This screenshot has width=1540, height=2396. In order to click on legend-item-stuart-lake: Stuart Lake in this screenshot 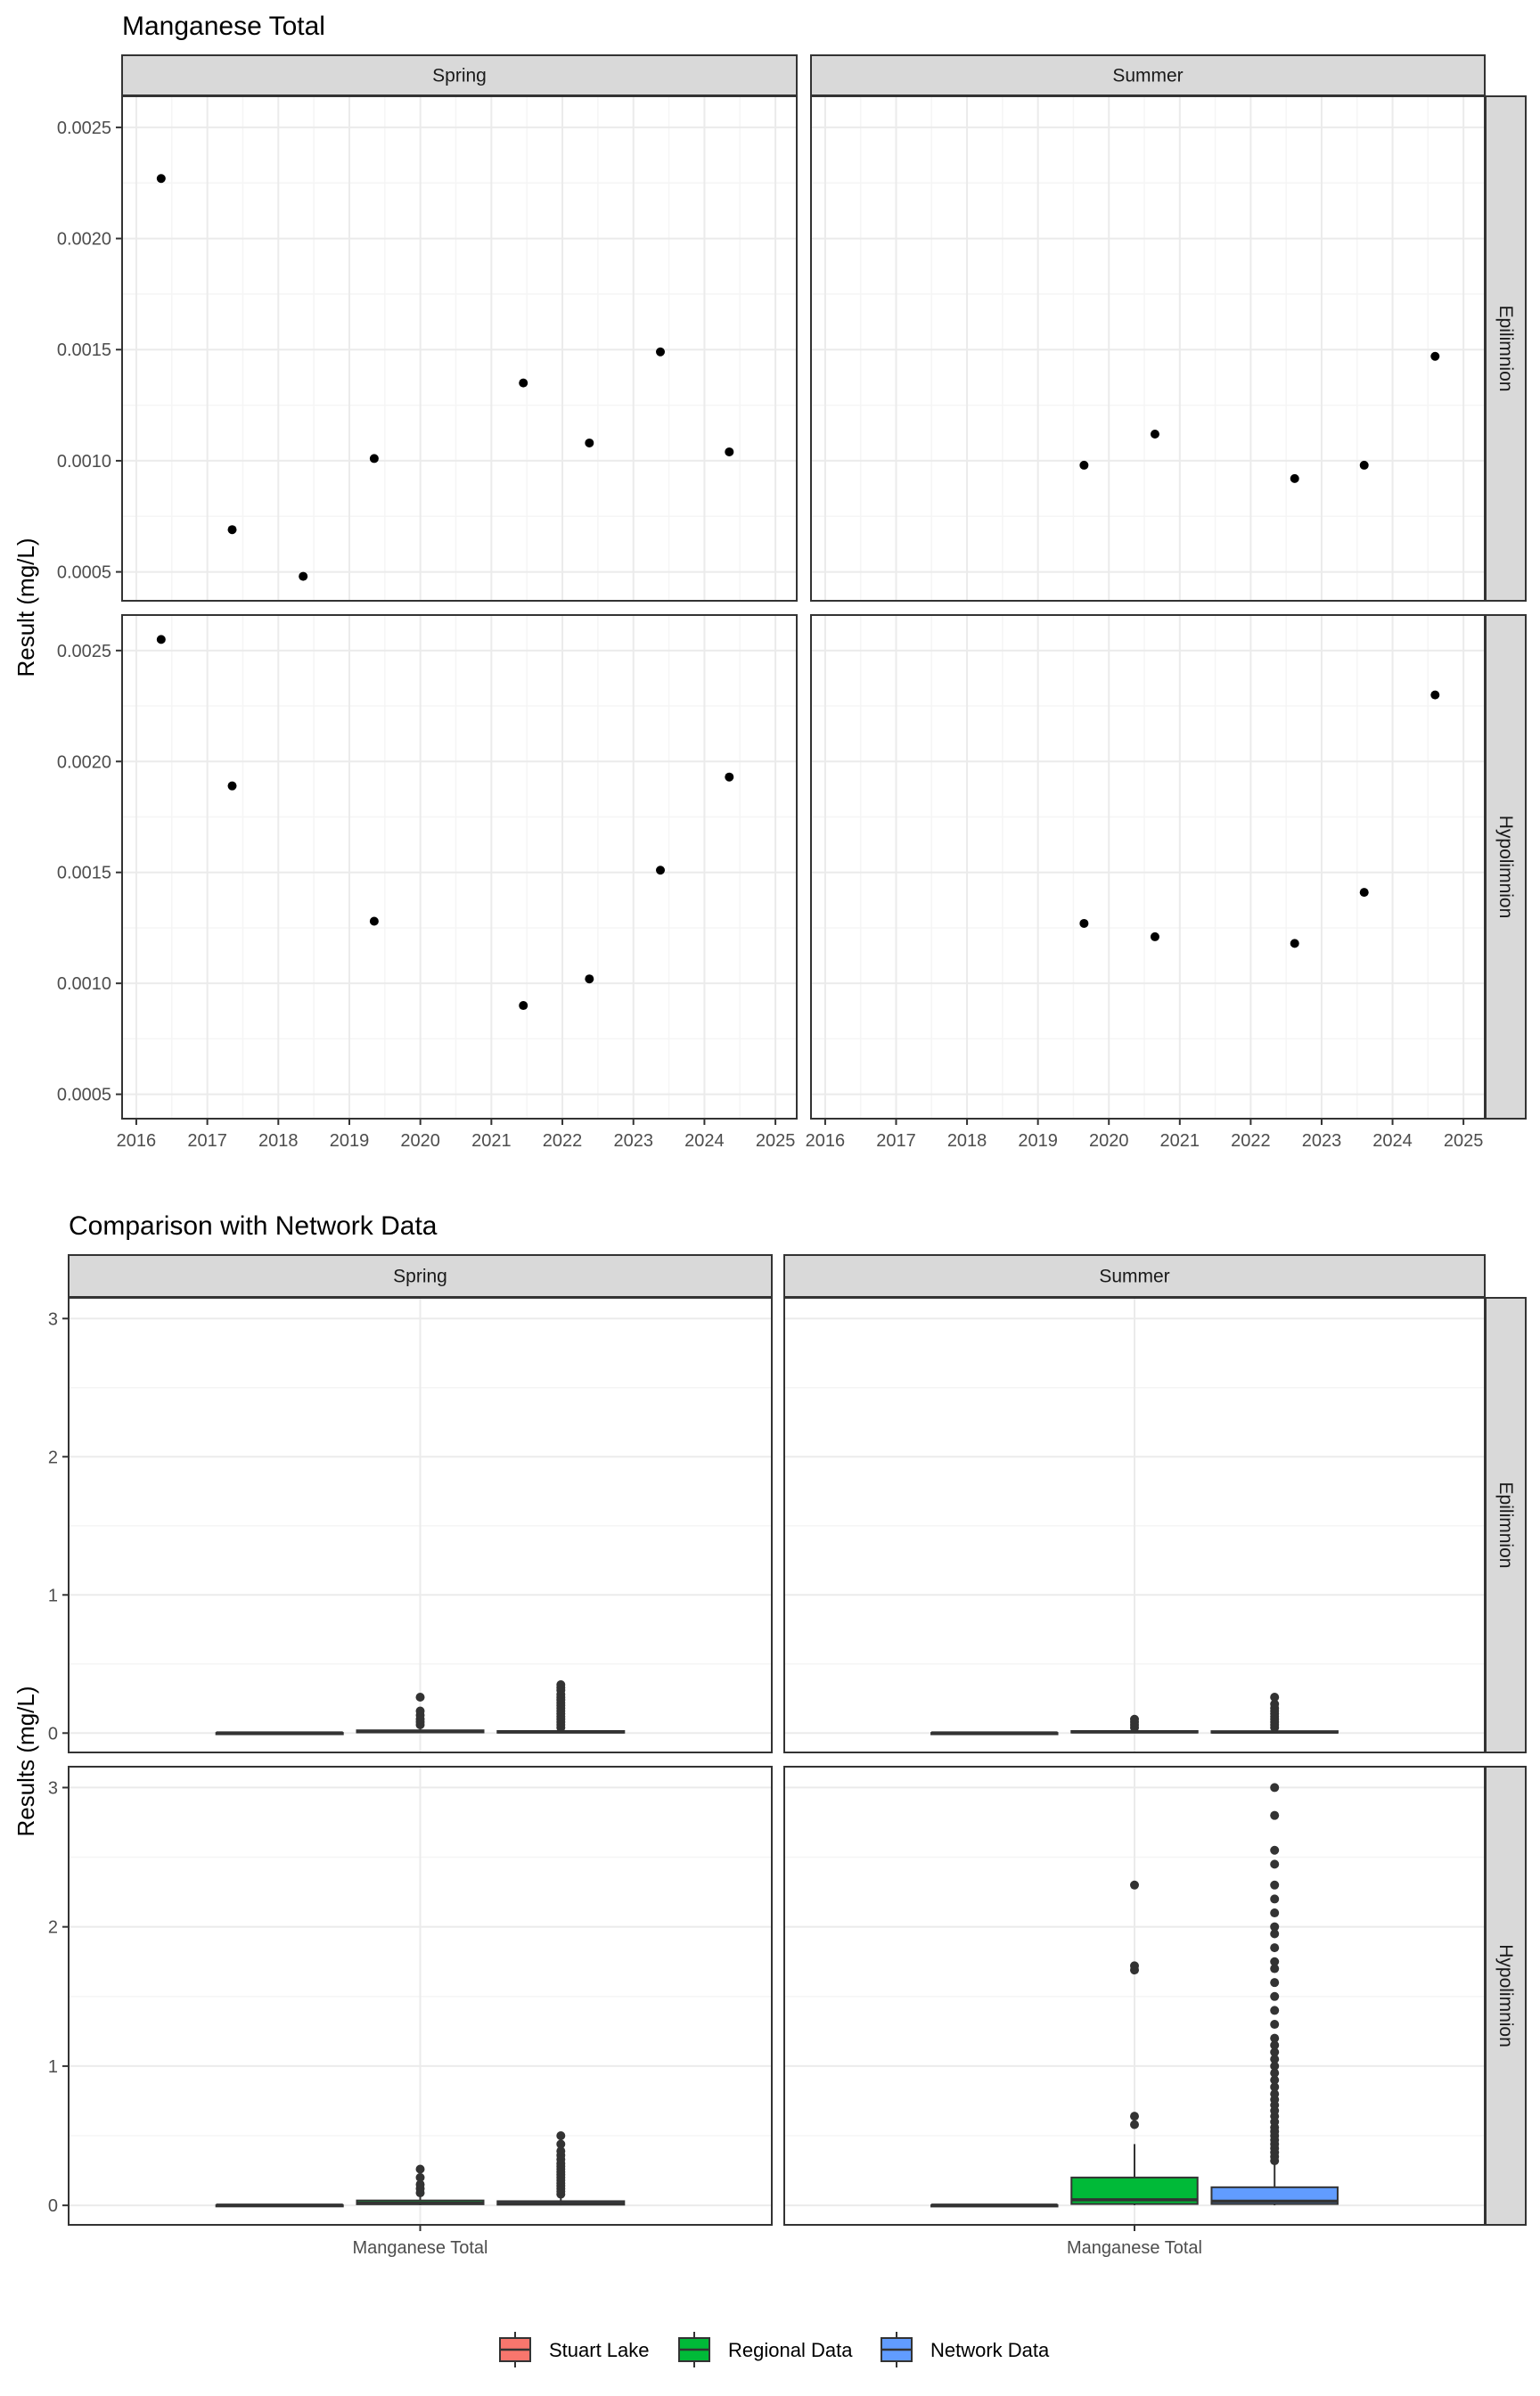, I will do `click(574, 2349)`.